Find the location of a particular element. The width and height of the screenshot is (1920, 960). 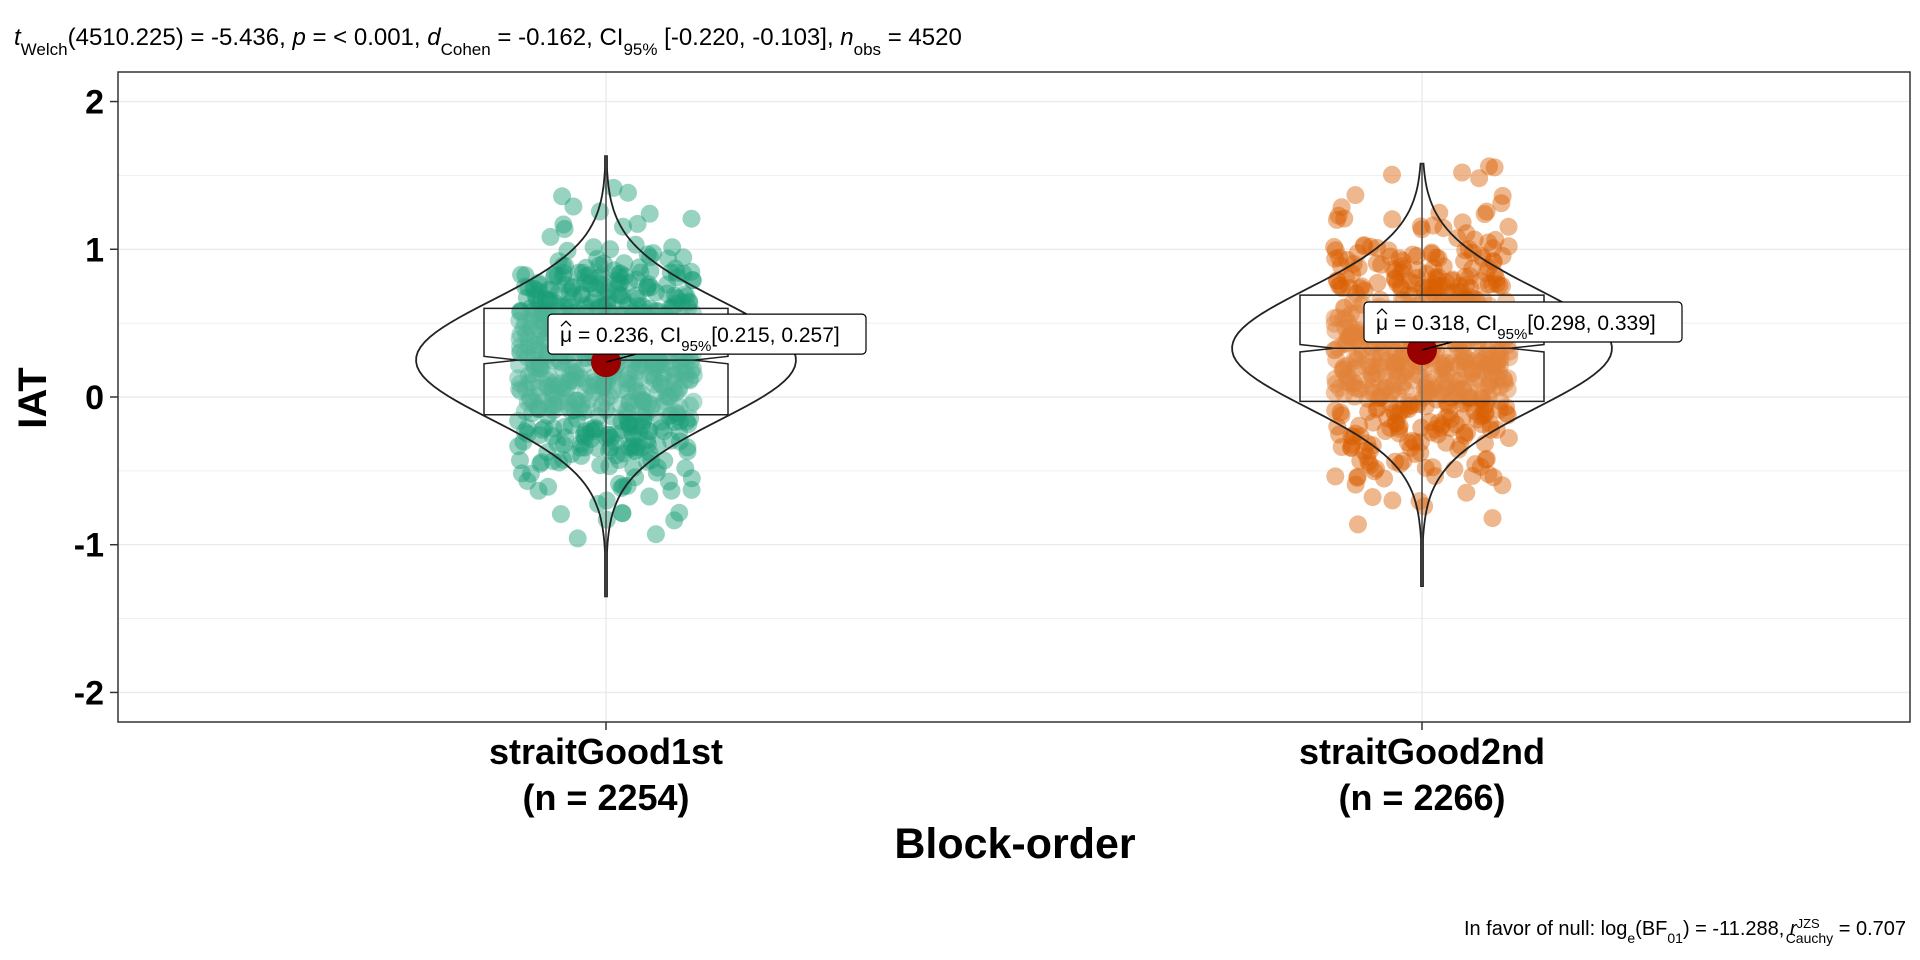

y-axis-title: IAT is located at coordinates (33, 397).